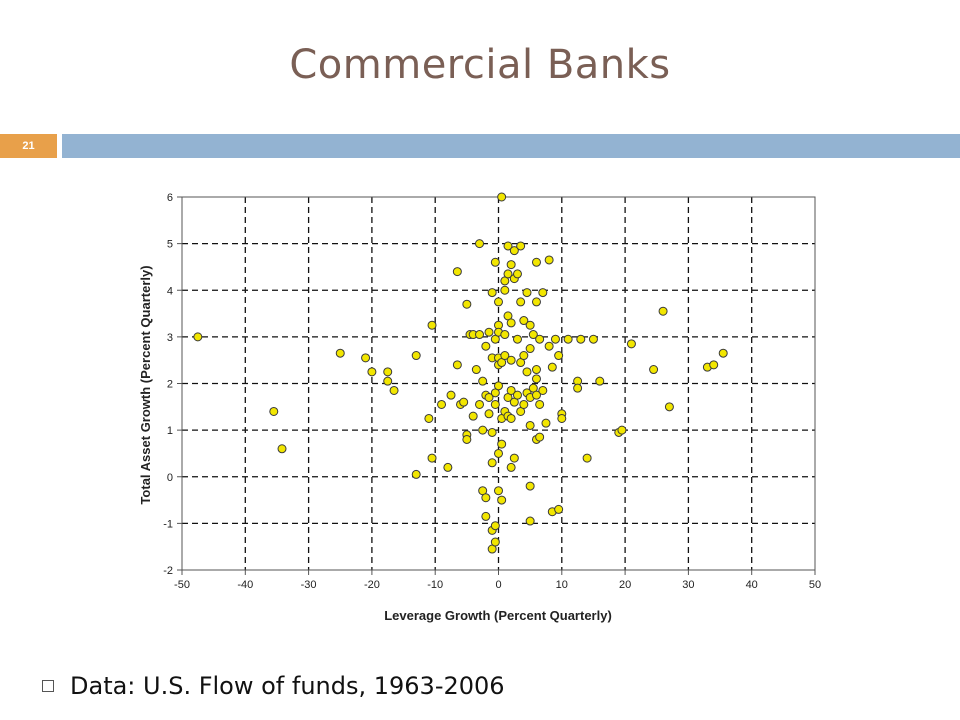 This screenshot has height=720, width=960. I want to click on y-tick-label: 6, so click(170, 198).